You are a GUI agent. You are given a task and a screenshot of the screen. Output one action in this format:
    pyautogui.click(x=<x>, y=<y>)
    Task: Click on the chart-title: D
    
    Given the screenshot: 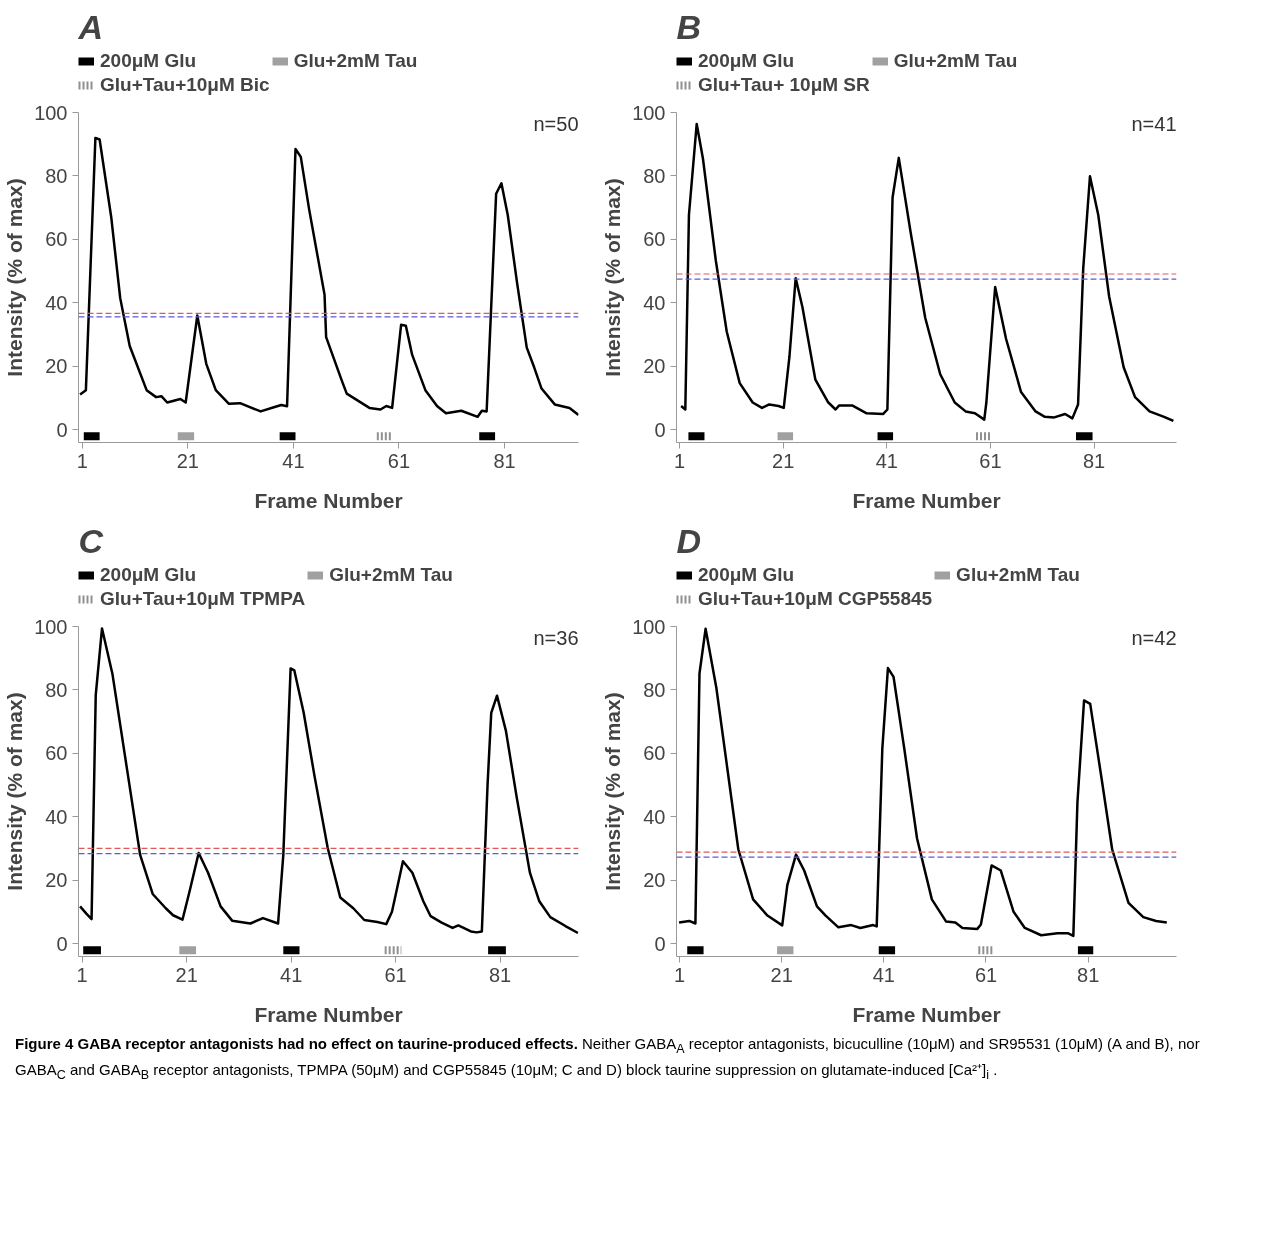 What is the action you would take?
    pyautogui.click(x=689, y=540)
    